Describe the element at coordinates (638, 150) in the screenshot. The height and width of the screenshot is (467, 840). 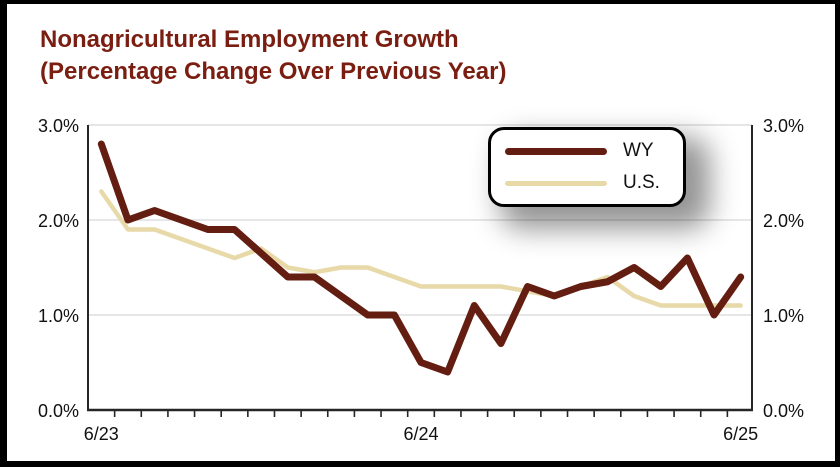
I see `legend-label-wy: WY` at that location.